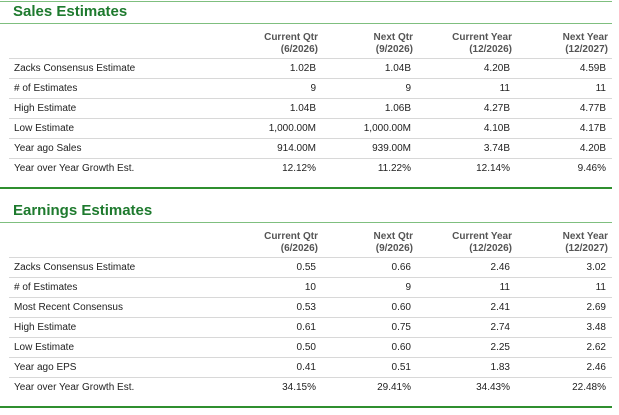 This screenshot has height=415, width=619. I want to click on table-cell: 3.02, so click(596, 267).